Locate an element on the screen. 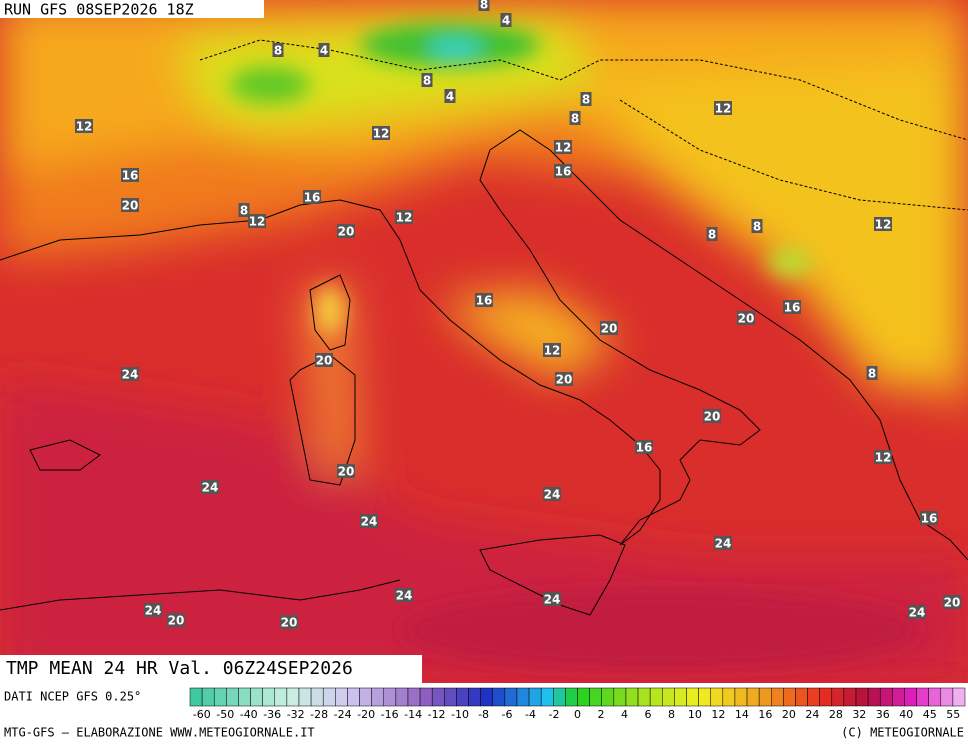 The height and width of the screenshot is (749, 968). colorbar-label: -40 is located at coordinates (249, 714).